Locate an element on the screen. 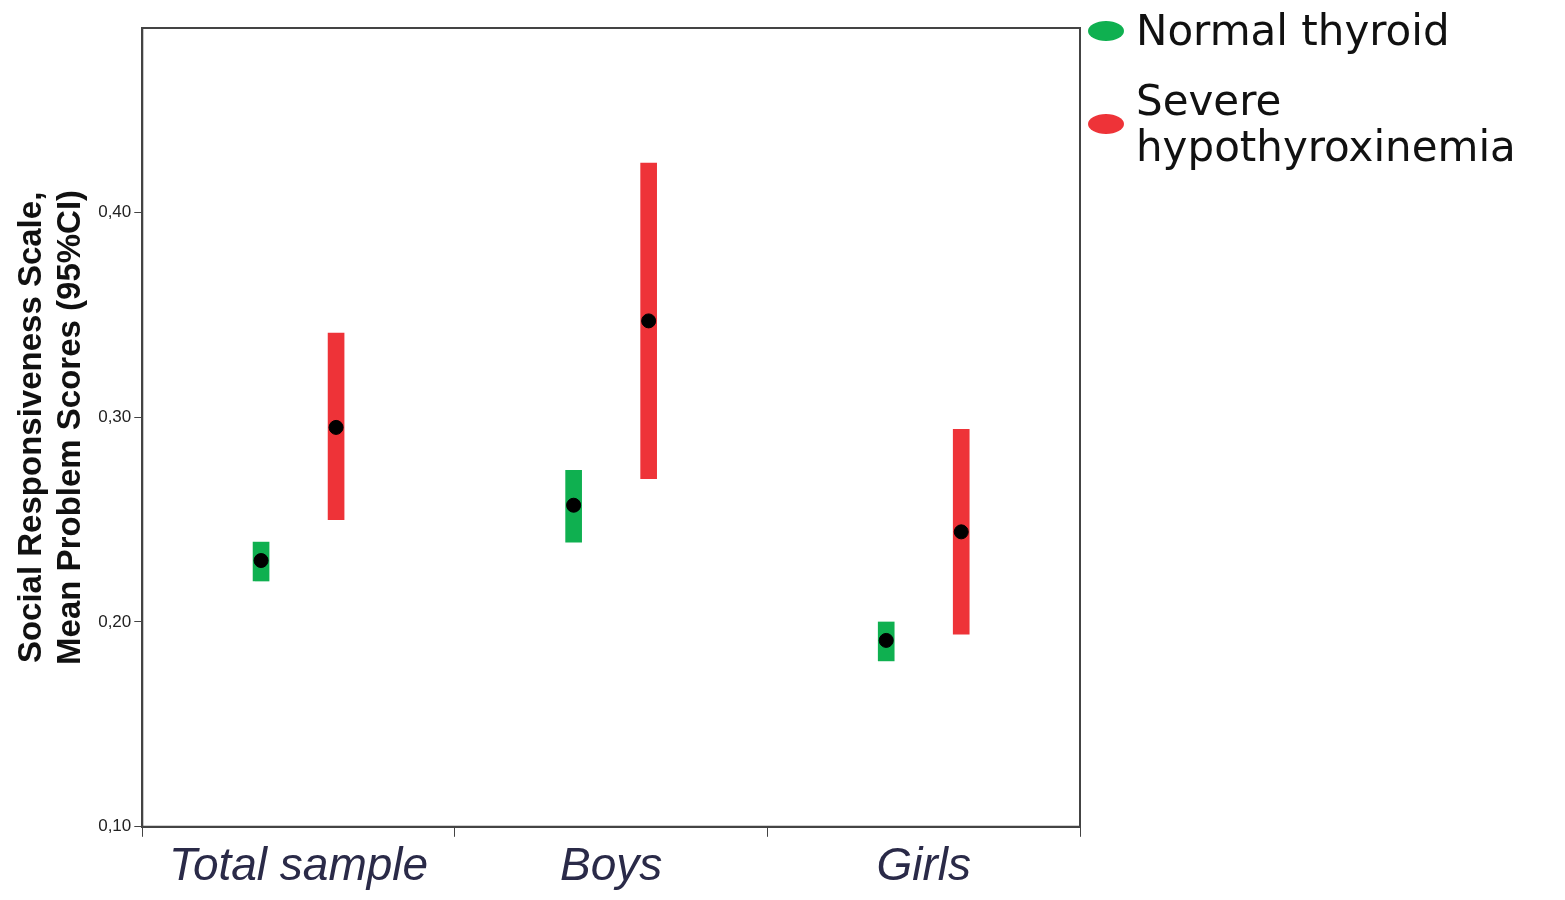 This screenshot has height=900, width=1565. x-tick-label: Boys is located at coordinates (611, 864).